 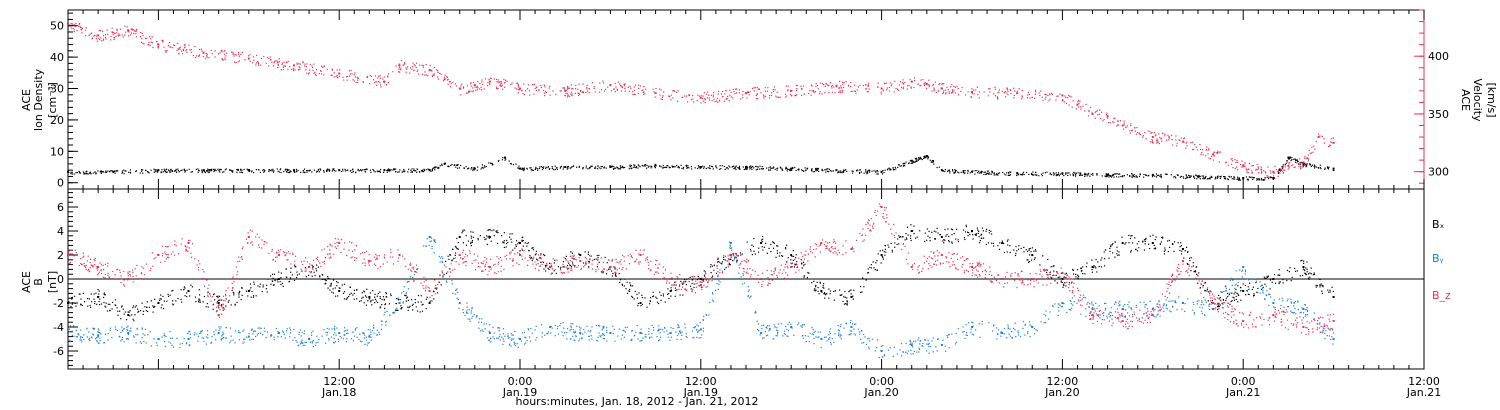 What do you see at coordinates (60, 207) in the screenshot?
I see `b-tick-label: 6` at bounding box center [60, 207].